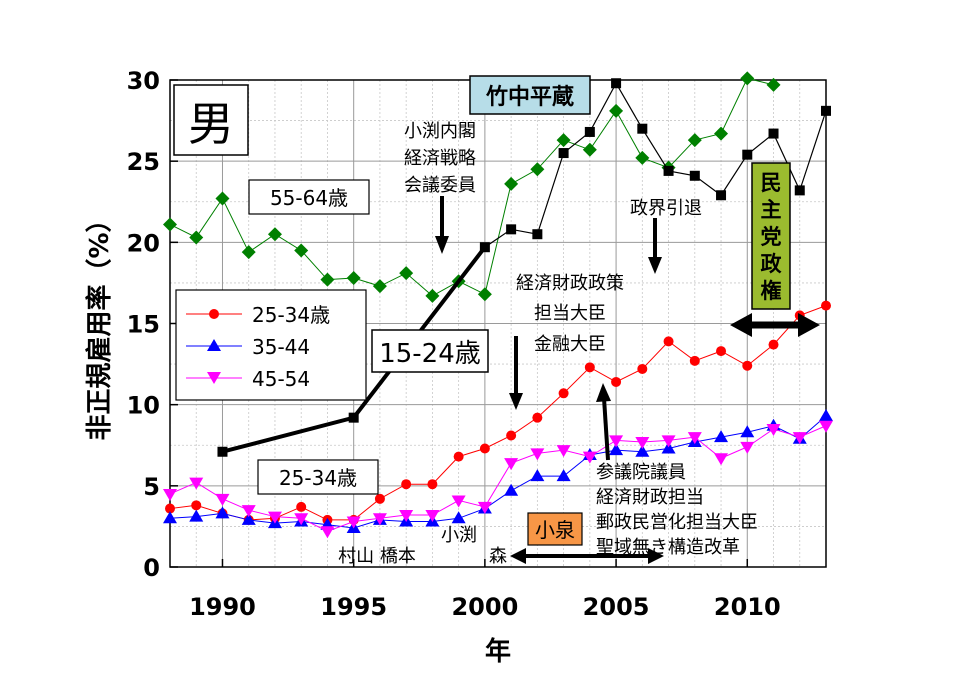 Image resolution: width=960 pixels, height=680 pixels. Describe the element at coordinates (650, 497) in the screenshot. I see `sangiin-line2: 経済財政担当` at that location.